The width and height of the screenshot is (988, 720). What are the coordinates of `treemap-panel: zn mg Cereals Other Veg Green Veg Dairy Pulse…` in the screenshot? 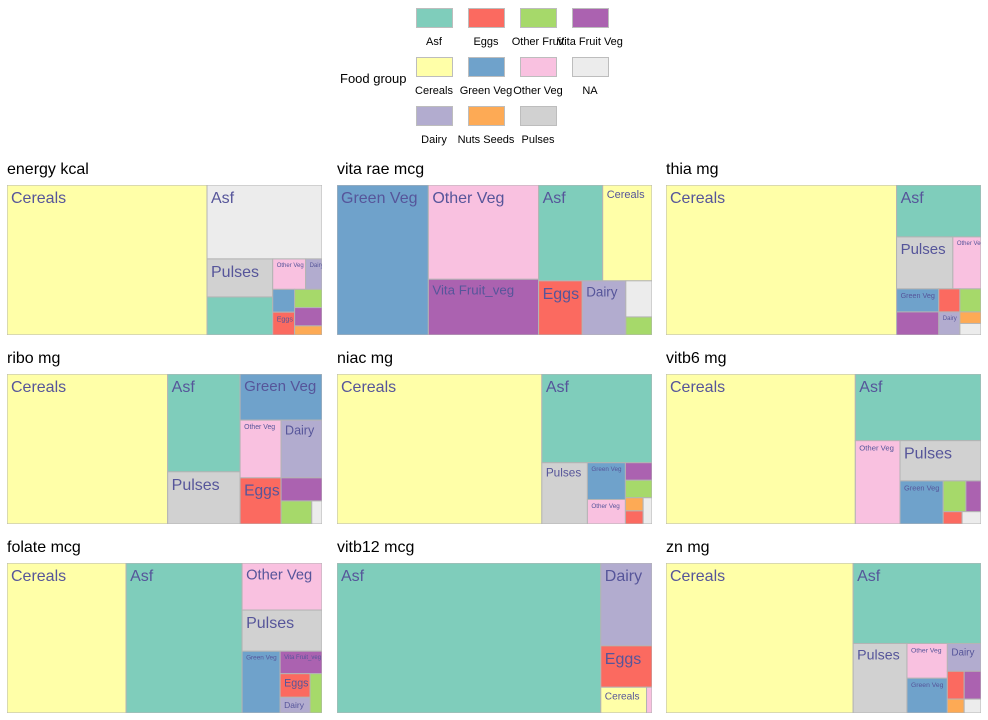 It's located at (823, 626).